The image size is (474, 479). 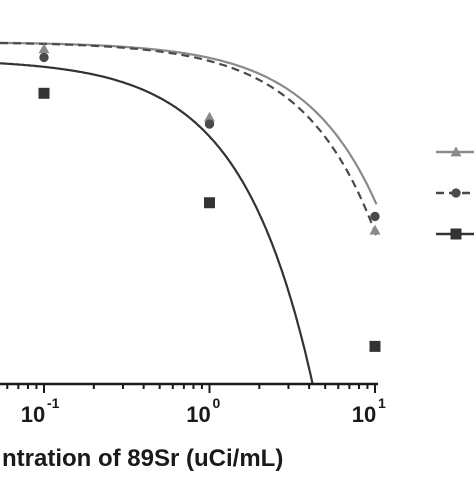 I want to click on x-tick-exponent: 0, so click(x=217, y=403).